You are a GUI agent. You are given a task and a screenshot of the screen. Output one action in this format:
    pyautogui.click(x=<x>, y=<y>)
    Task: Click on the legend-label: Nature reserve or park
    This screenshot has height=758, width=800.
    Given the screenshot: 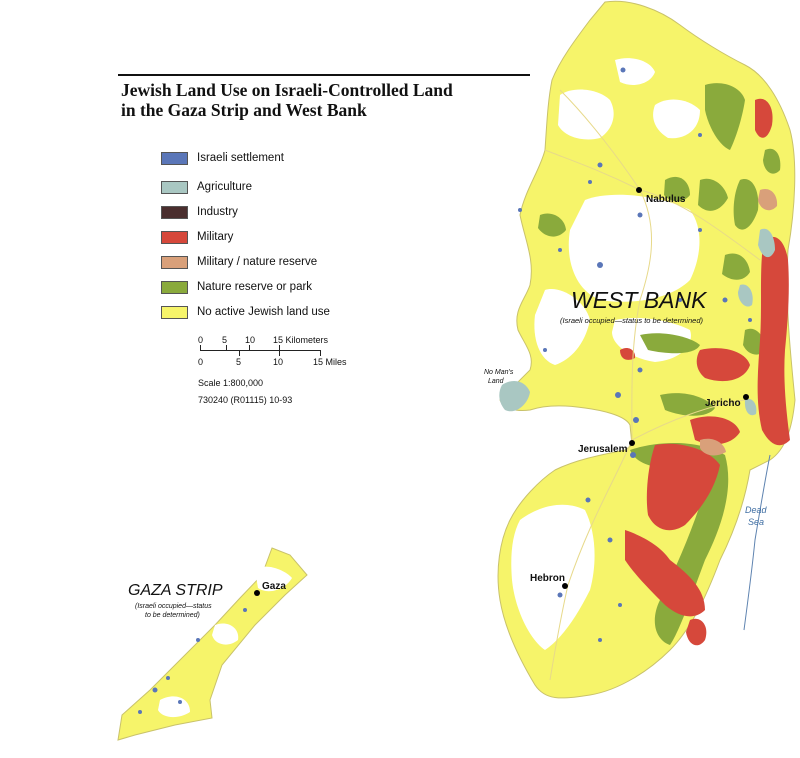 What is the action you would take?
    pyautogui.click(x=255, y=287)
    